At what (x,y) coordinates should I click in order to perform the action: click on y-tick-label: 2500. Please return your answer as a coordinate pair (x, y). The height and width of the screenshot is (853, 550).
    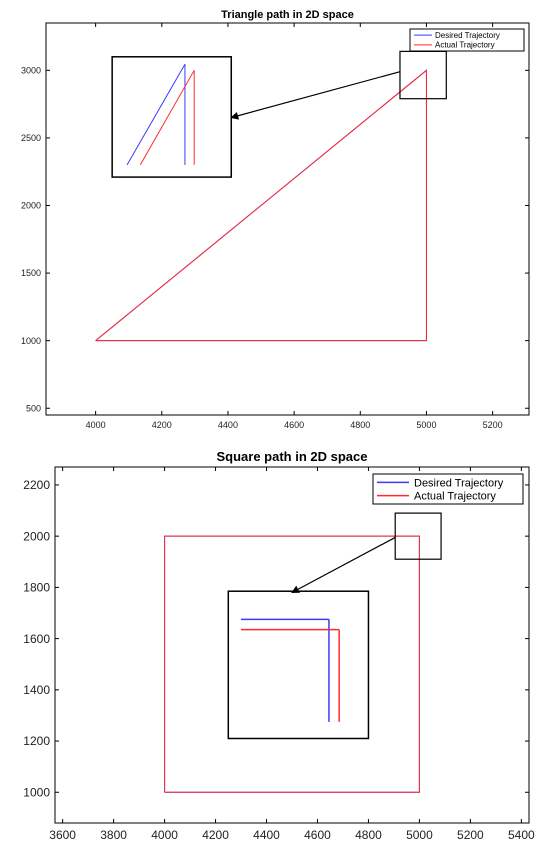
    Looking at the image, I should click on (31, 138).